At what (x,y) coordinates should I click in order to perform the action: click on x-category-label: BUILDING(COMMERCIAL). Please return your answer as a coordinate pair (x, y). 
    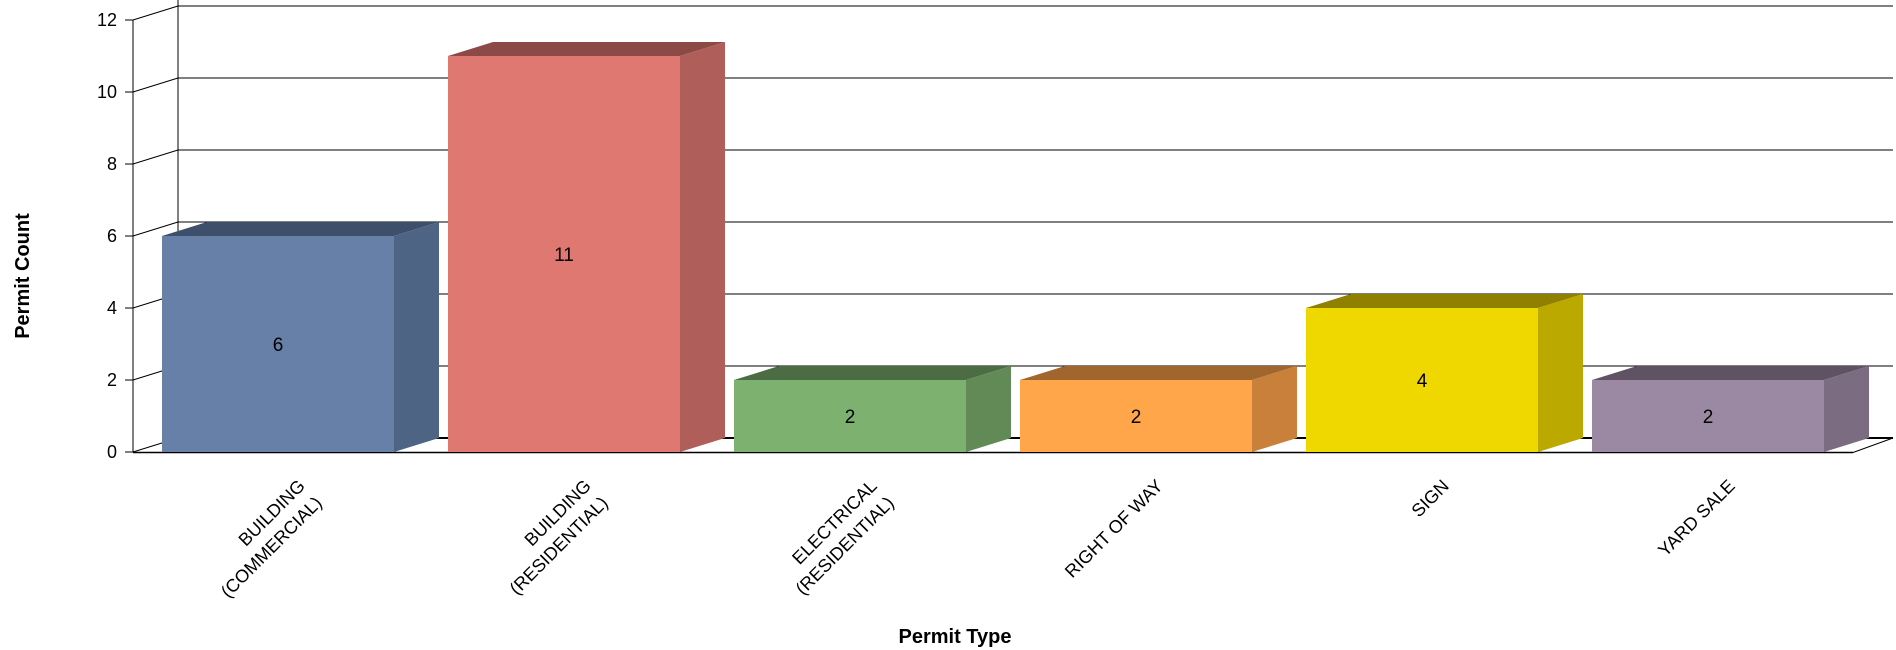
    Looking at the image, I should click on (263, 539).